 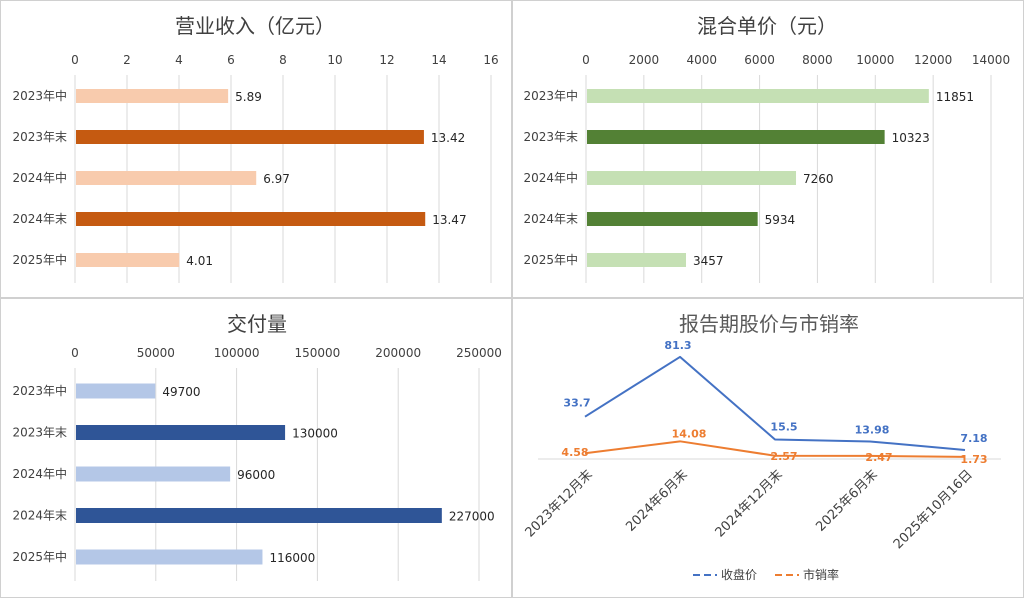 What do you see at coordinates (780, 220) in the screenshot?
I see `unit-price-data-label: 5934` at bounding box center [780, 220].